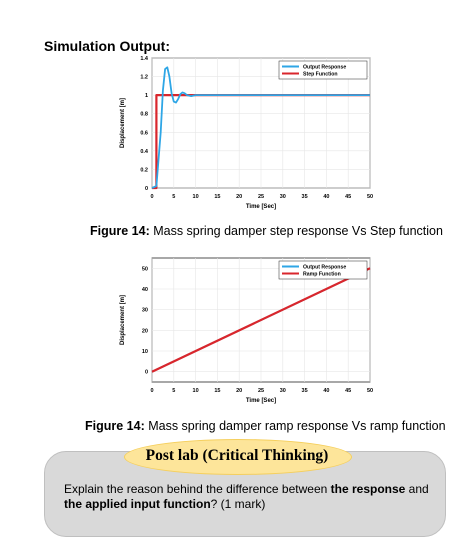  I want to click on section-title: Simulation Output:, so click(107, 46).